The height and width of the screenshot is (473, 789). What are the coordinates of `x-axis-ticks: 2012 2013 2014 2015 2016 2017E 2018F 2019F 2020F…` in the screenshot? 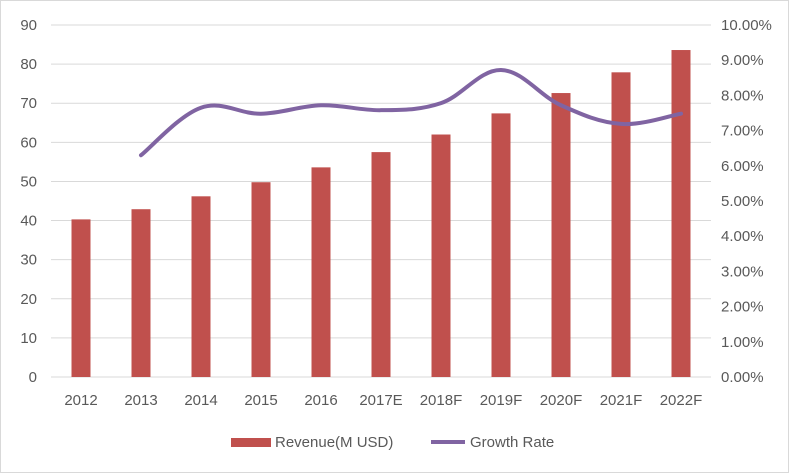 It's located at (383, 400).